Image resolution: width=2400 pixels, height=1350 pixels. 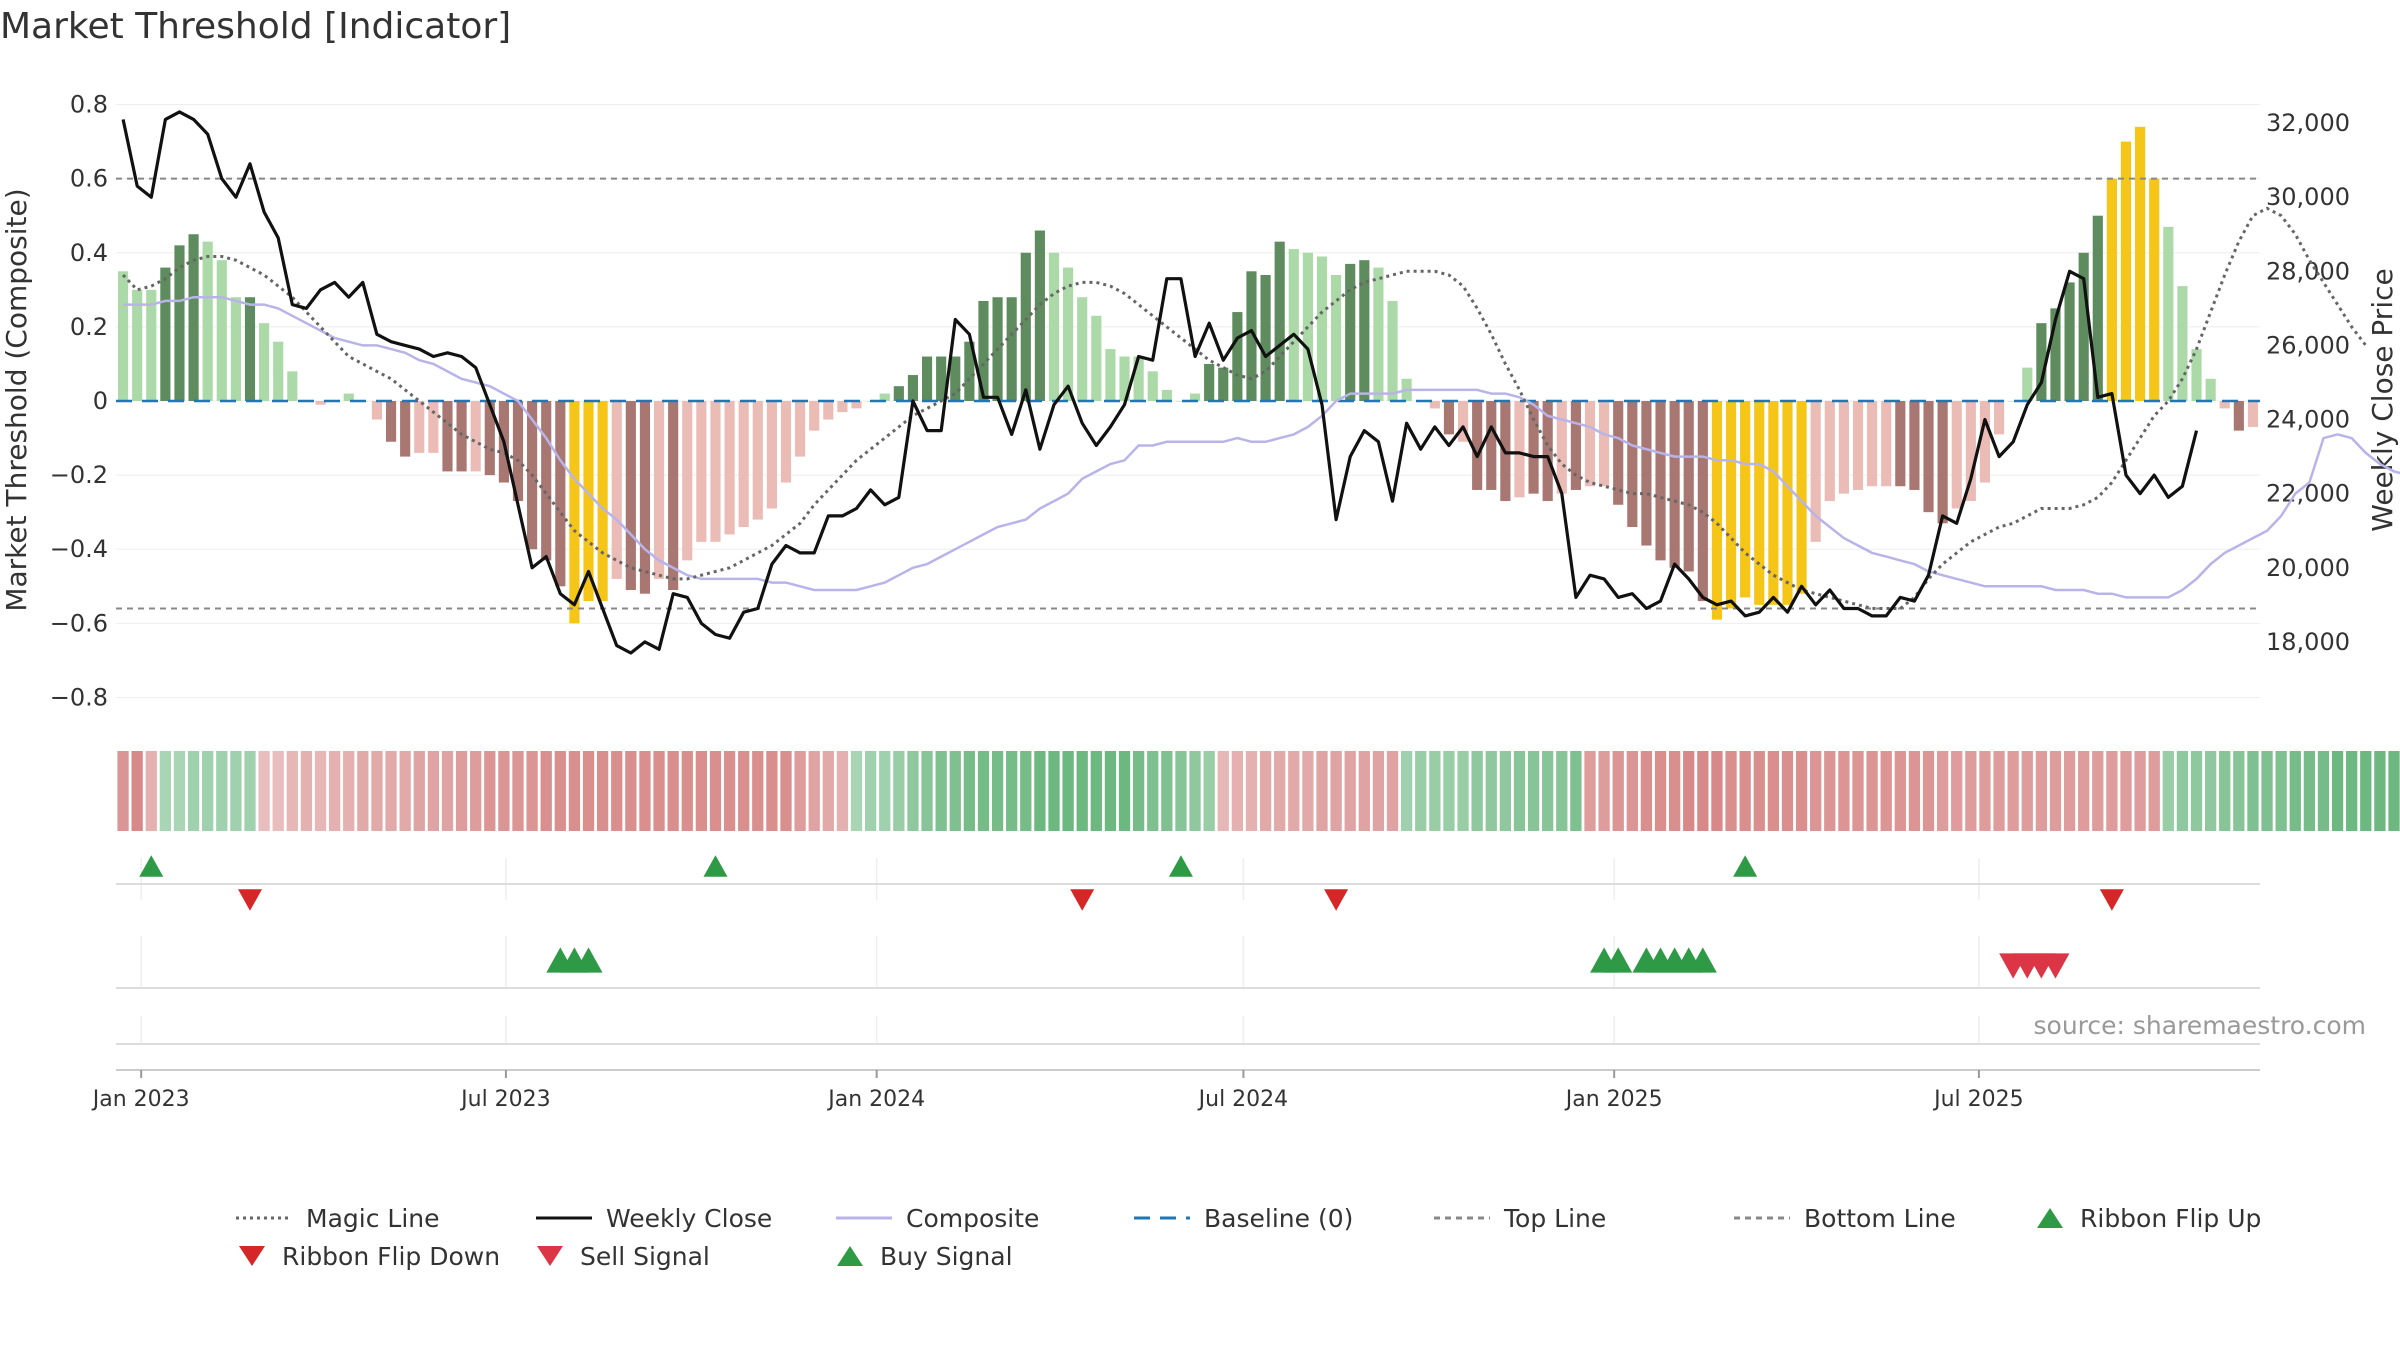 What do you see at coordinates (1188, 950) in the screenshot?
I see `signal-panels` at bounding box center [1188, 950].